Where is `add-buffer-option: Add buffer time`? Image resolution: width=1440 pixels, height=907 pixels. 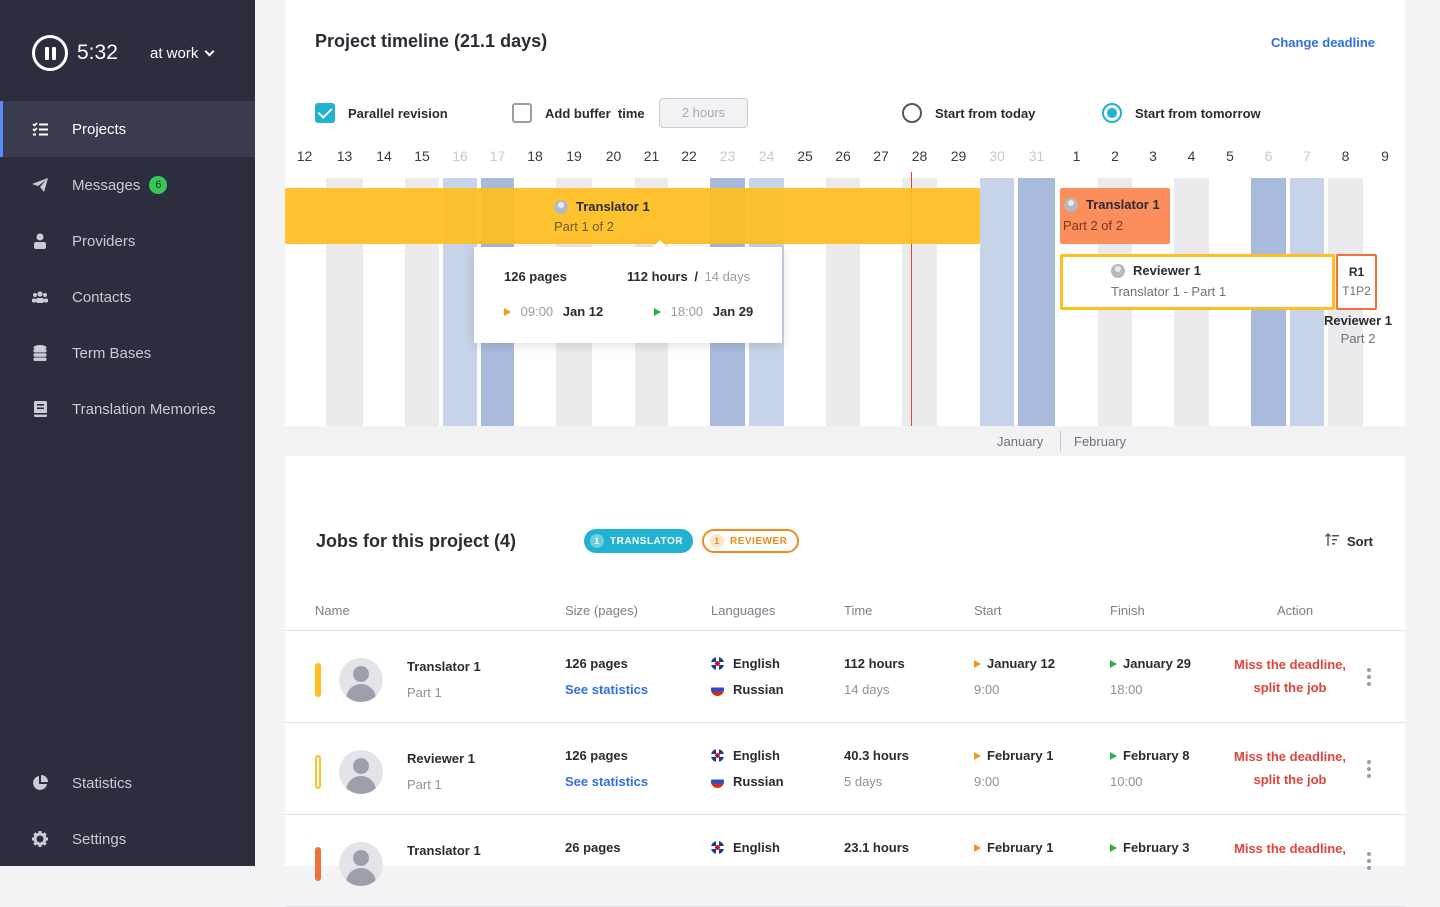
add-buffer-option: Add buffer time is located at coordinates (578, 113).